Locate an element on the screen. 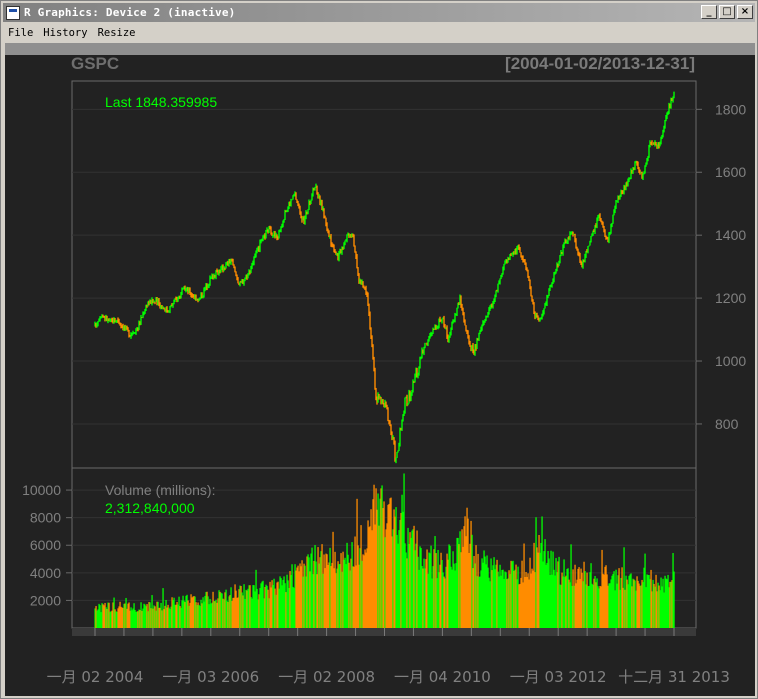 The width and height of the screenshot is (758, 699). menu-file: File is located at coordinates (21, 32).